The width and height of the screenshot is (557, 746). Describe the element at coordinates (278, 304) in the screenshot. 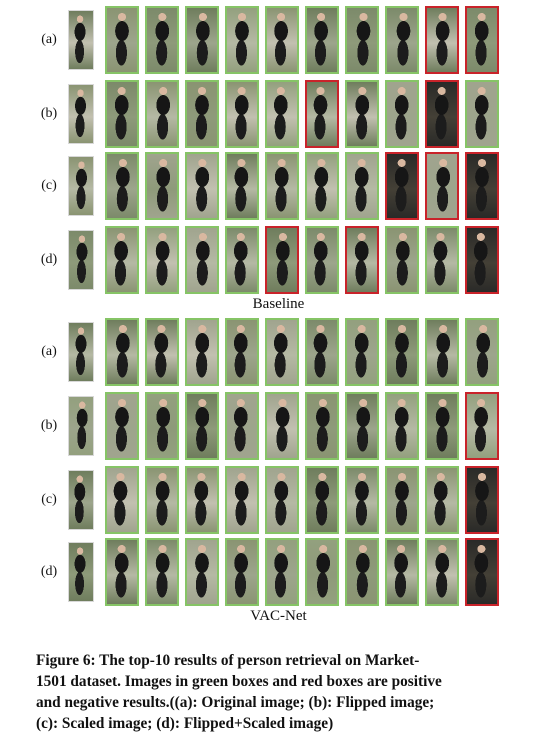

I see `panel-title-baseline: Baseline` at that location.